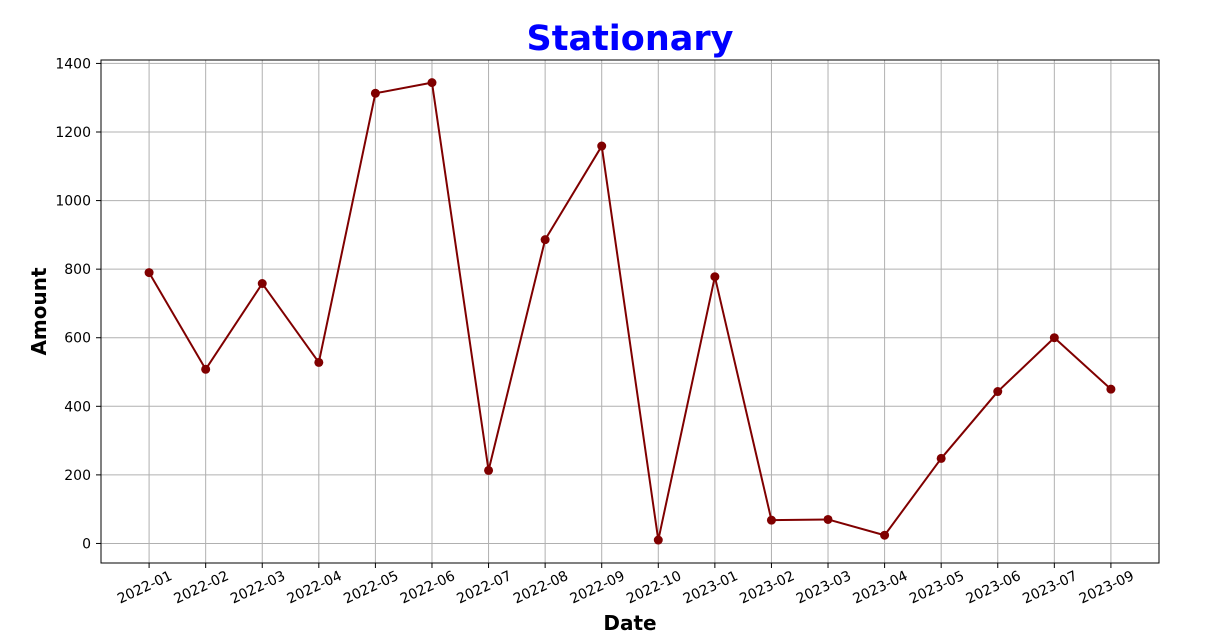 The width and height of the screenshot is (1220, 632). Describe the element at coordinates (654, 587) in the screenshot. I see `x-tick-label: 2022-10` at that location.